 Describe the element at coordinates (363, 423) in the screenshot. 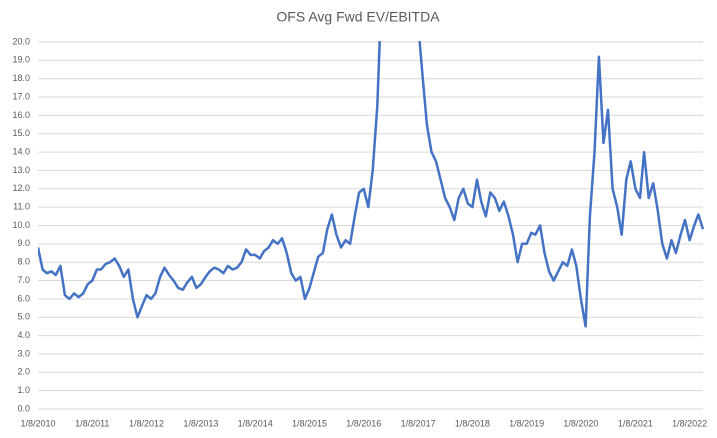

I see `x-tick-label: 1/8/2016` at that location.